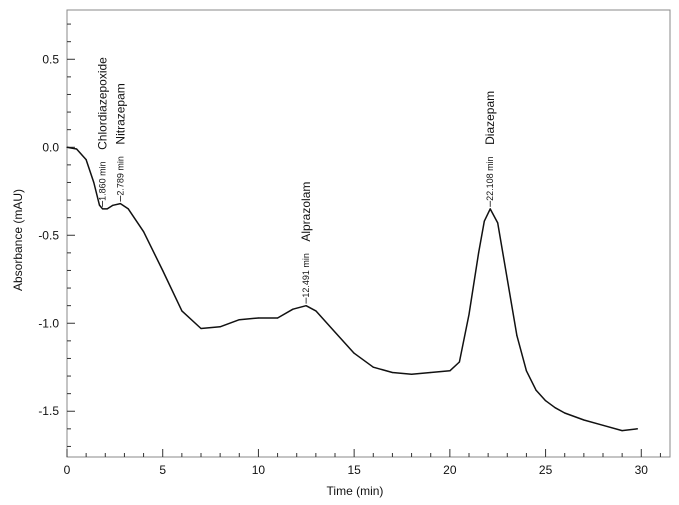 The image size is (679, 505). What do you see at coordinates (355, 491) in the screenshot?
I see `x-axis-title: Time (min)` at bounding box center [355, 491].